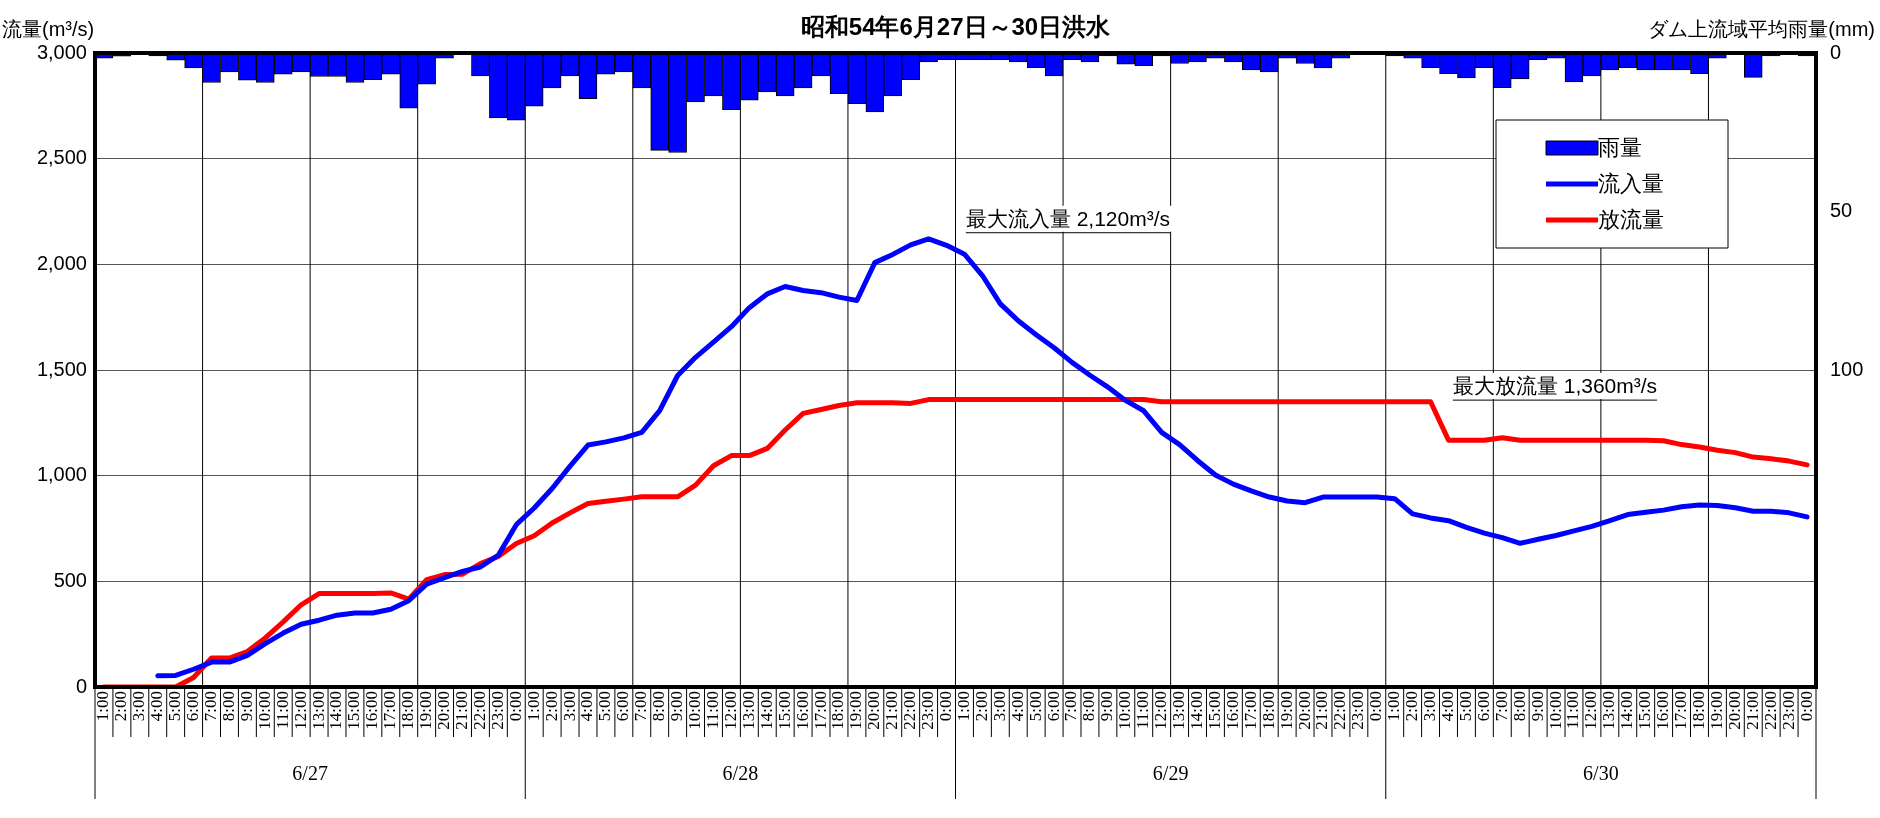 This screenshot has width=1880, height=818. I want to click on y-tick-label: 2,000, so click(61, 262).